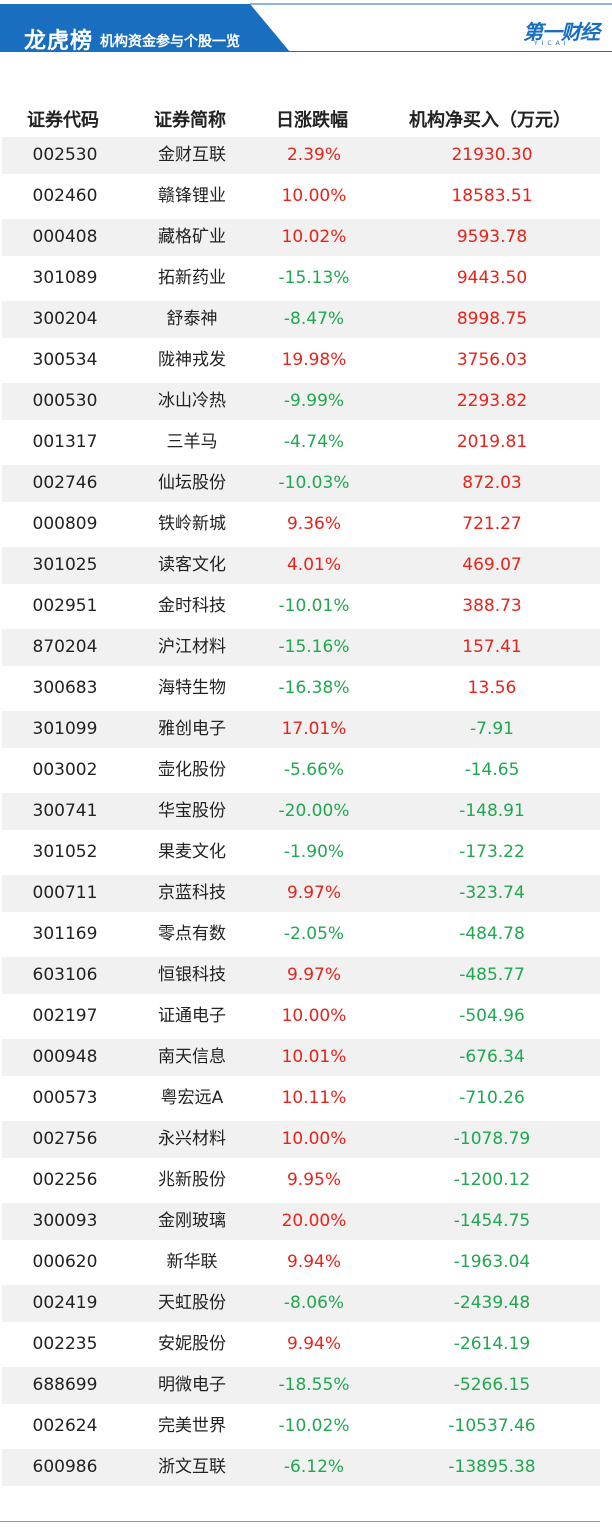 The image size is (612, 1533). What do you see at coordinates (65, 1057) in the screenshot?
I see `cell-code: 000948` at bounding box center [65, 1057].